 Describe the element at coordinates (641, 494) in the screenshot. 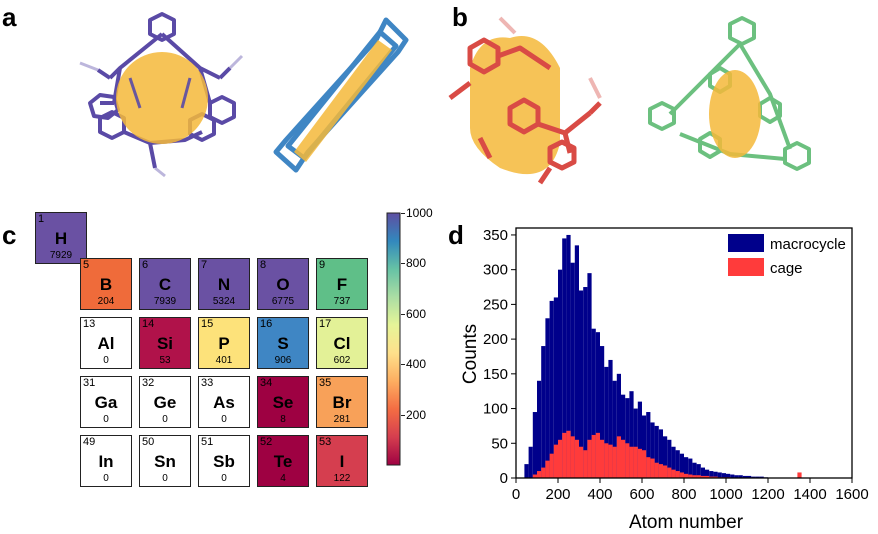

I see `x-tick-label: 600` at that location.